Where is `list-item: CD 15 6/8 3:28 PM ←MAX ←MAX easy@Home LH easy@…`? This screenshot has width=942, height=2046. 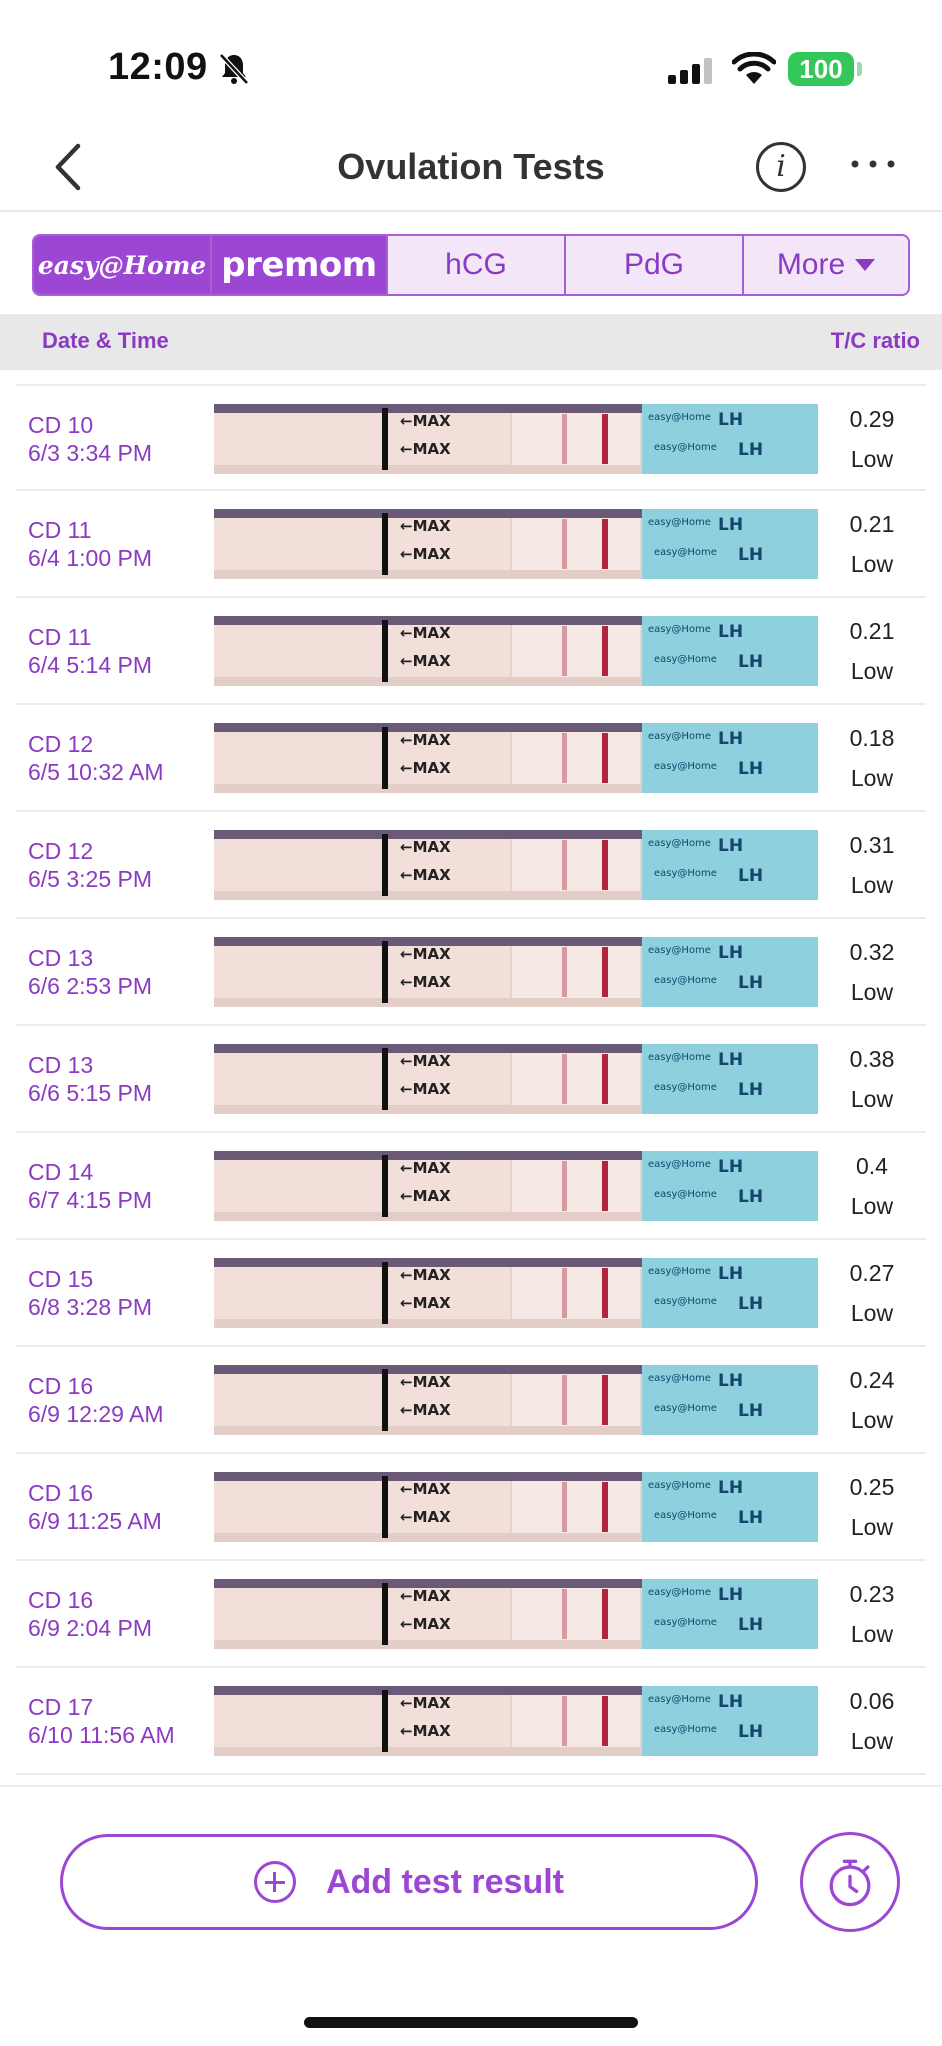 list-item: CD 15 6/8 3:28 PM ←MAX ←MAX easy@Home LH easy@… is located at coordinates (471, 1293).